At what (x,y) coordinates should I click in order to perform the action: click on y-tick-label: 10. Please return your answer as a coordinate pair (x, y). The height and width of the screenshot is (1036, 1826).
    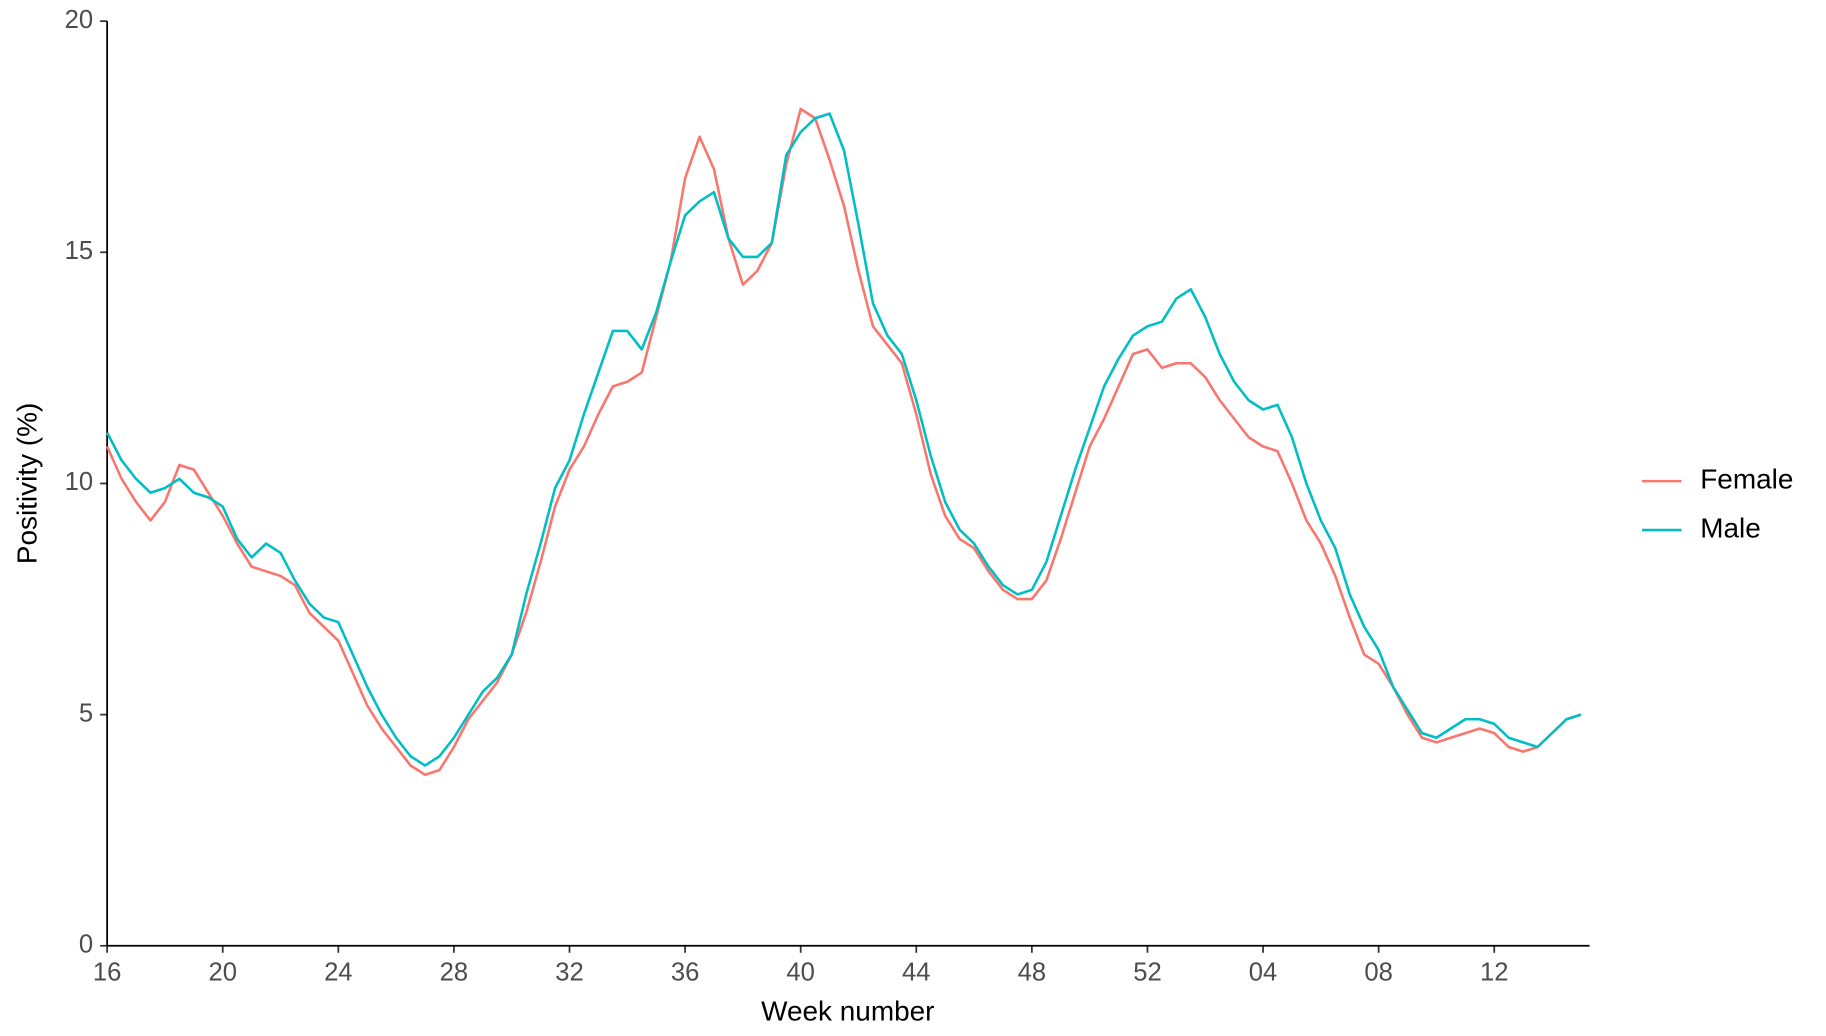
    Looking at the image, I should click on (79, 482).